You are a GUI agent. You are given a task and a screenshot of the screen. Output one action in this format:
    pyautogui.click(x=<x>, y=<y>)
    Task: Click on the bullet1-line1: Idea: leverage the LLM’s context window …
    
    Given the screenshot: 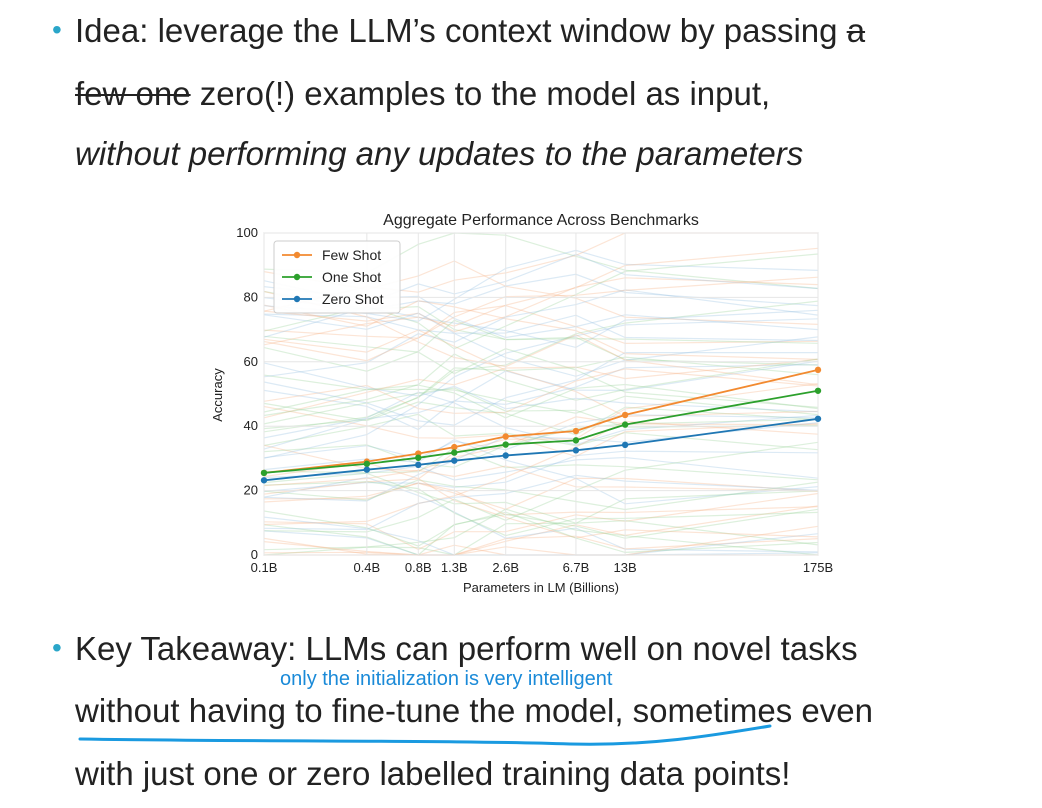 What is the action you would take?
    pyautogui.click(x=470, y=31)
    